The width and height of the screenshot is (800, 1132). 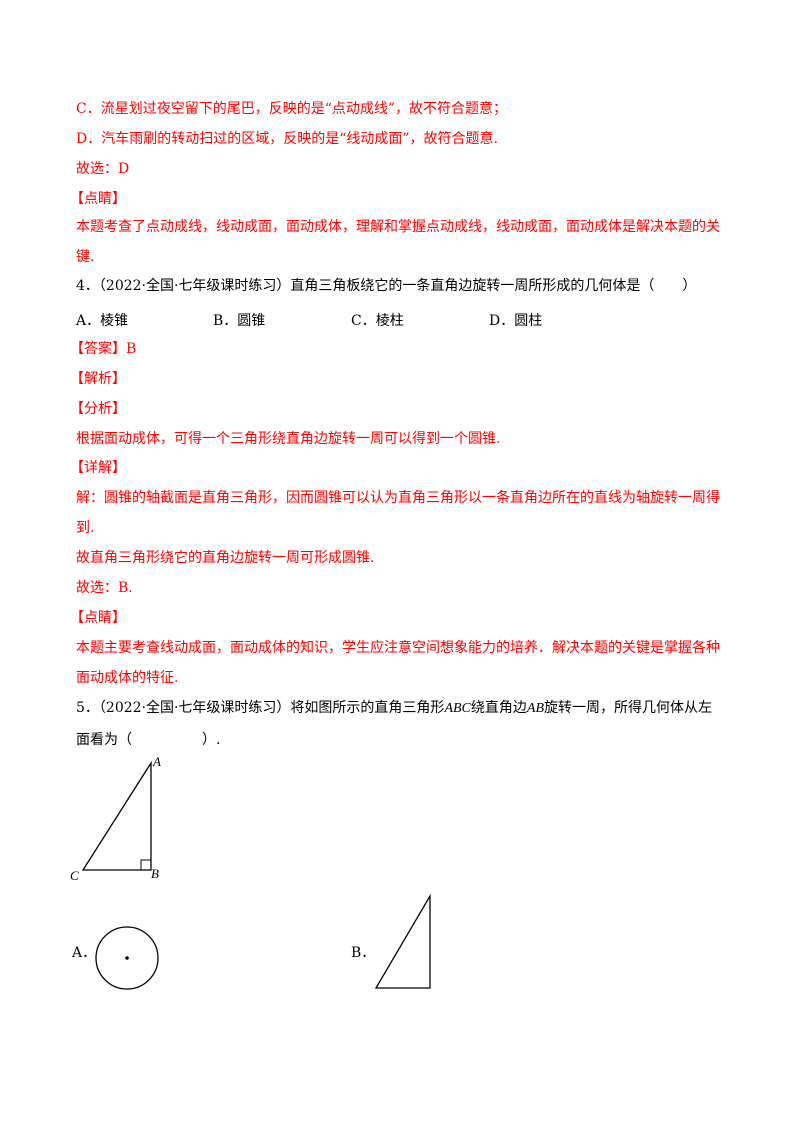 I want to click on q4-option-b: B．圆锥, so click(x=239, y=321).